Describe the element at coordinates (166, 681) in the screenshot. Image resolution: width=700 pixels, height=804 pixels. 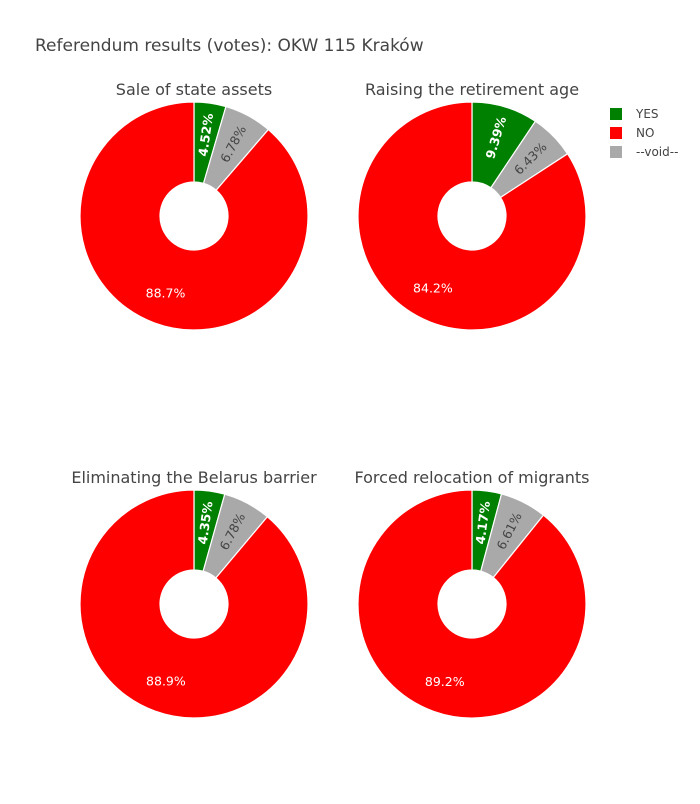
I see `slice-label-no: 88.9%` at that location.